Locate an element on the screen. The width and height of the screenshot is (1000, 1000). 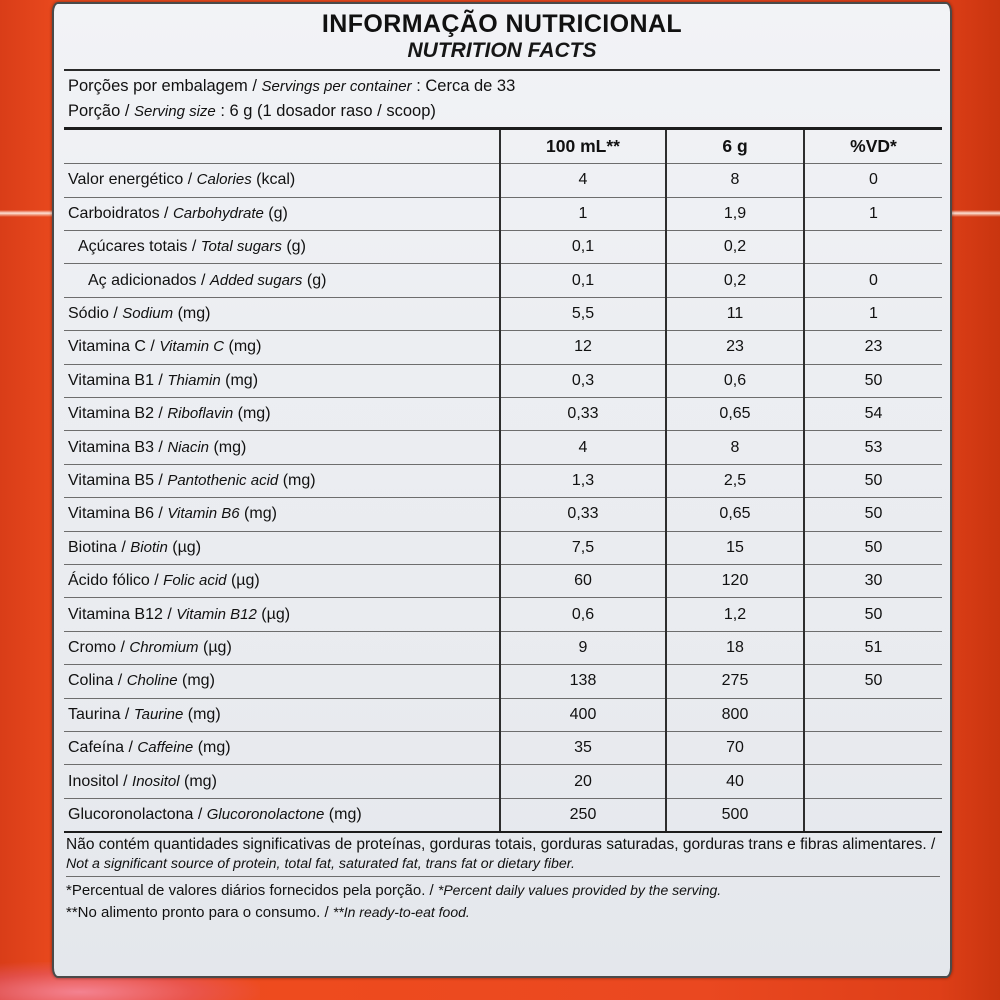
row-value-100ml: 250 is located at coordinates (582, 815).